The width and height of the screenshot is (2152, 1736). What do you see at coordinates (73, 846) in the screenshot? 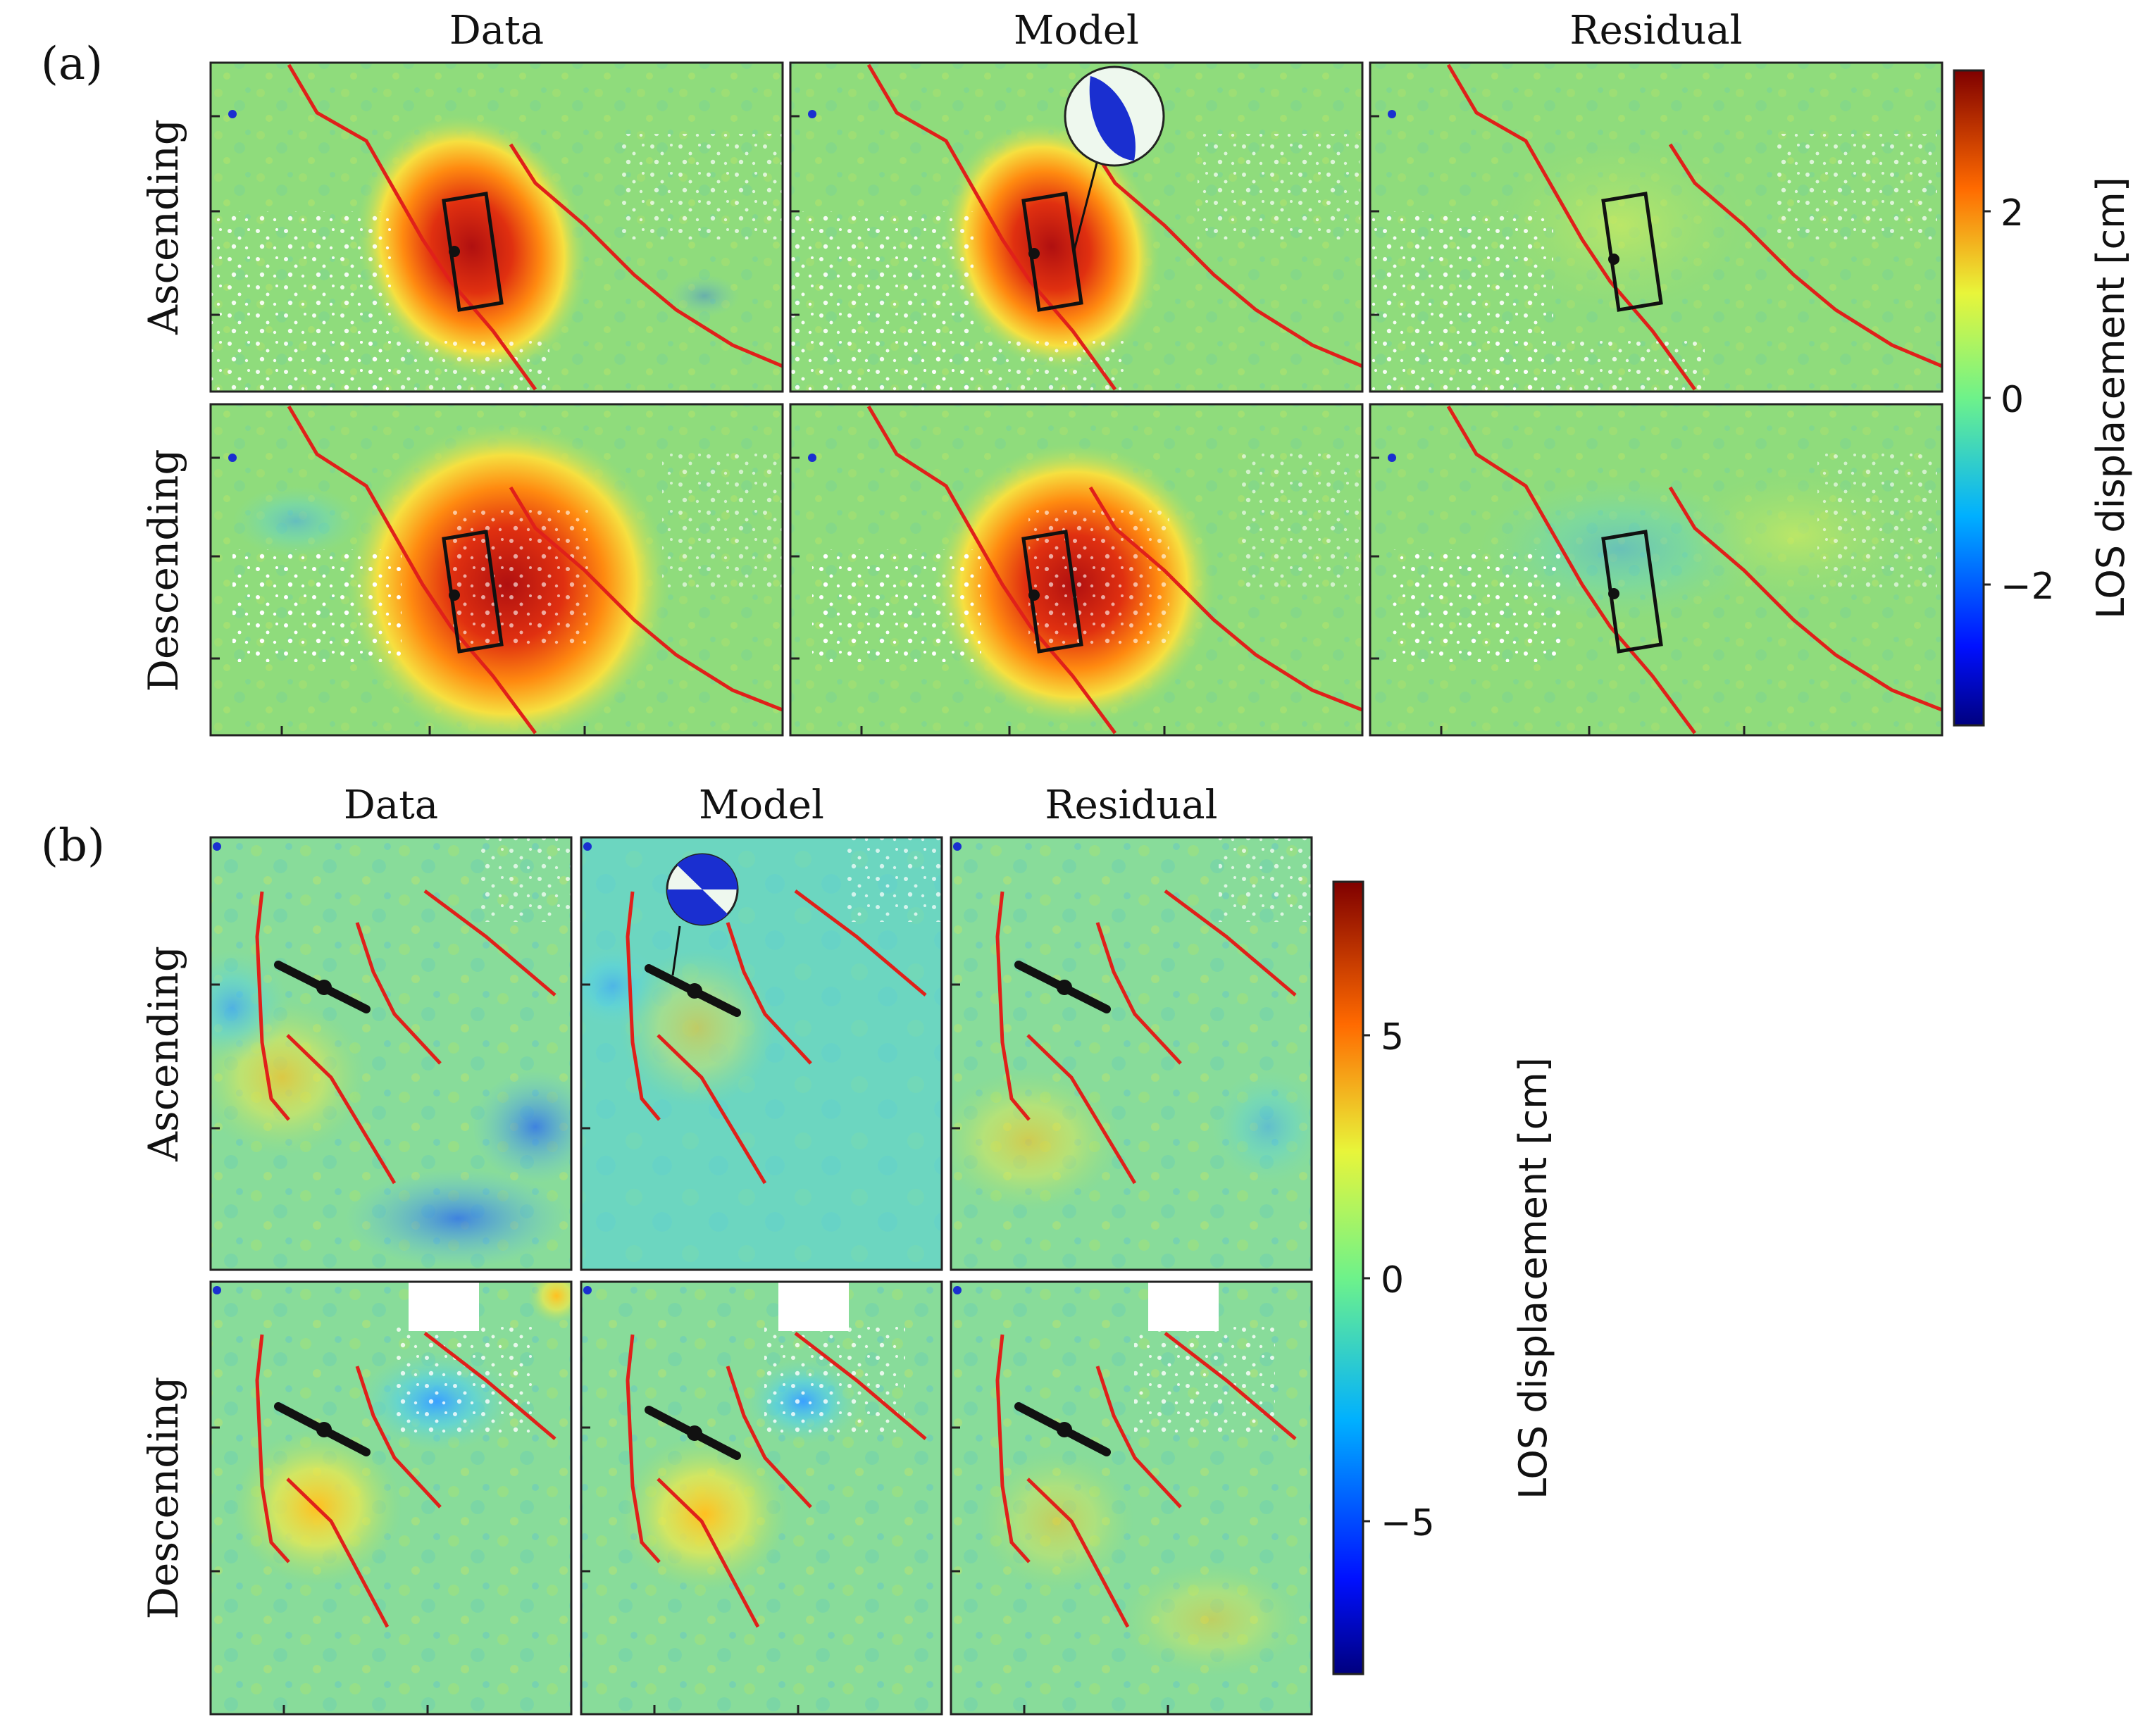
I see `panel-b-label: (b)` at bounding box center [73, 846].